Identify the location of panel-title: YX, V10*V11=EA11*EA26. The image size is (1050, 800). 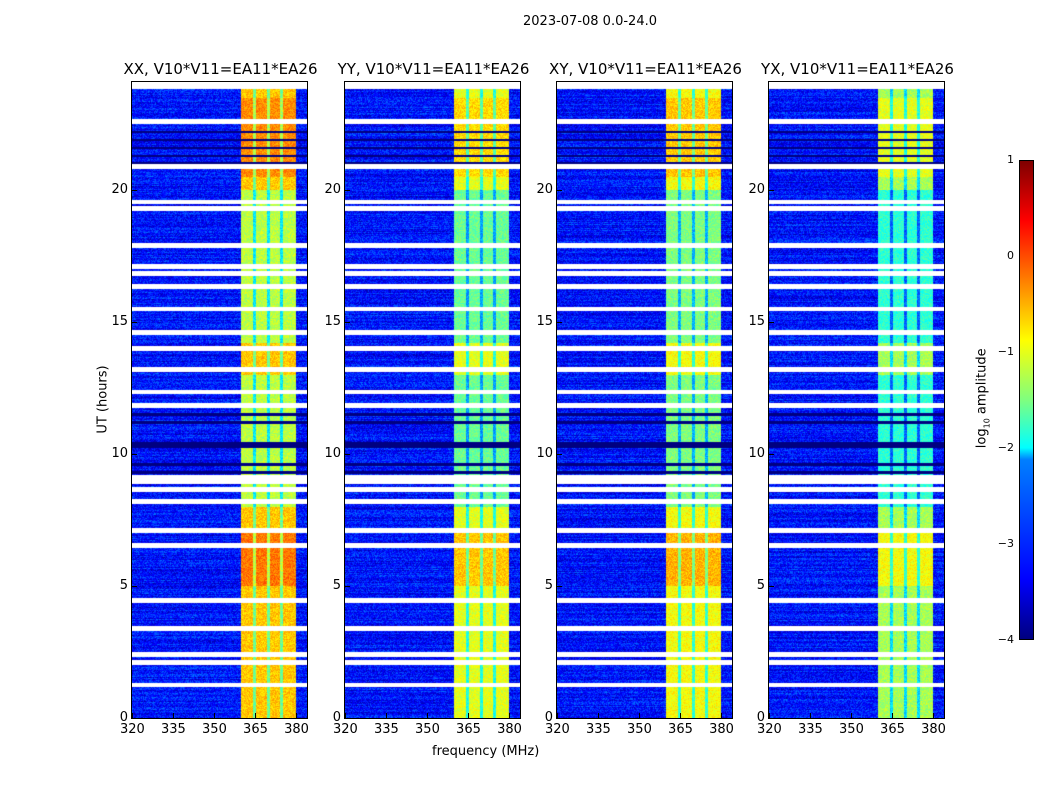
(857, 69).